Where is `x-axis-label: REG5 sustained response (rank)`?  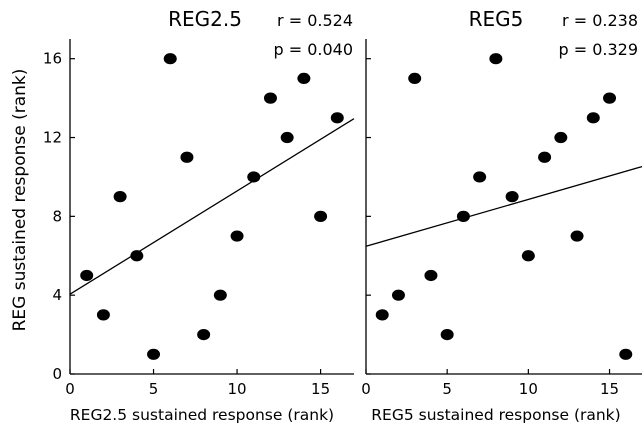 x-axis-label: REG5 sustained response (rank) is located at coordinates (495, 415).